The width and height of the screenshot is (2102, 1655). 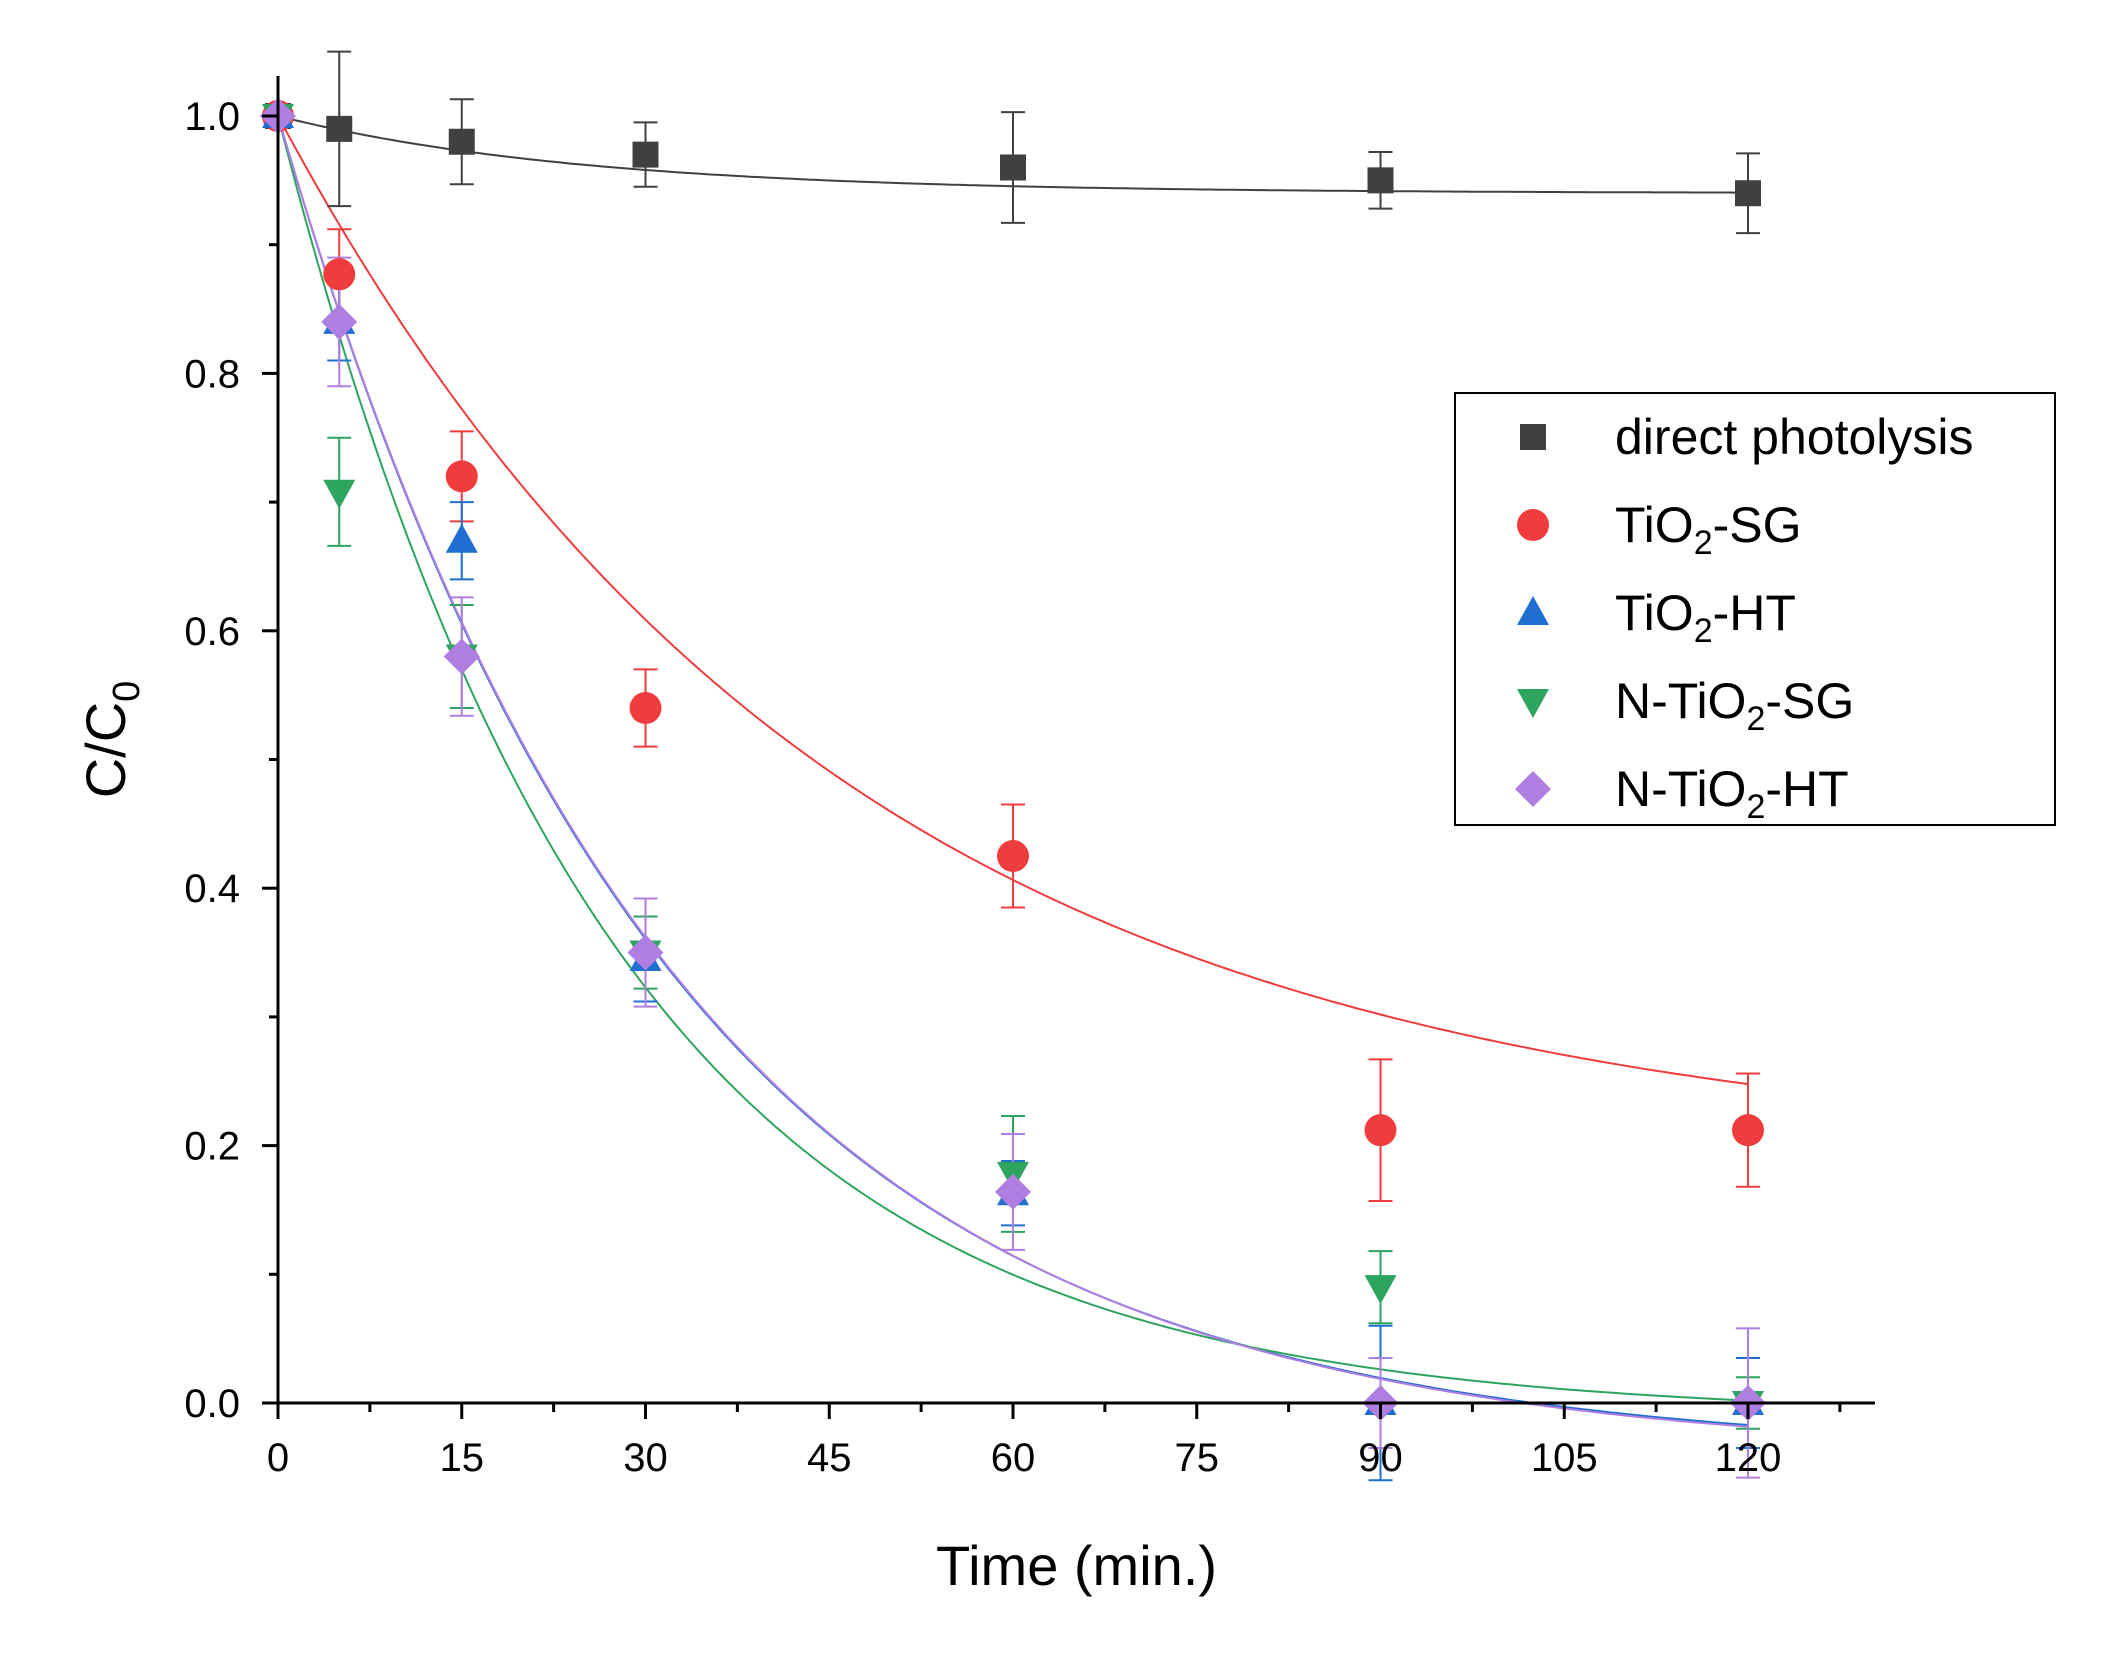 What do you see at coordinates (1380, 1458) in the screenshot?
I see `x-tick-label: 90` at bounding box center [1380, 1458].